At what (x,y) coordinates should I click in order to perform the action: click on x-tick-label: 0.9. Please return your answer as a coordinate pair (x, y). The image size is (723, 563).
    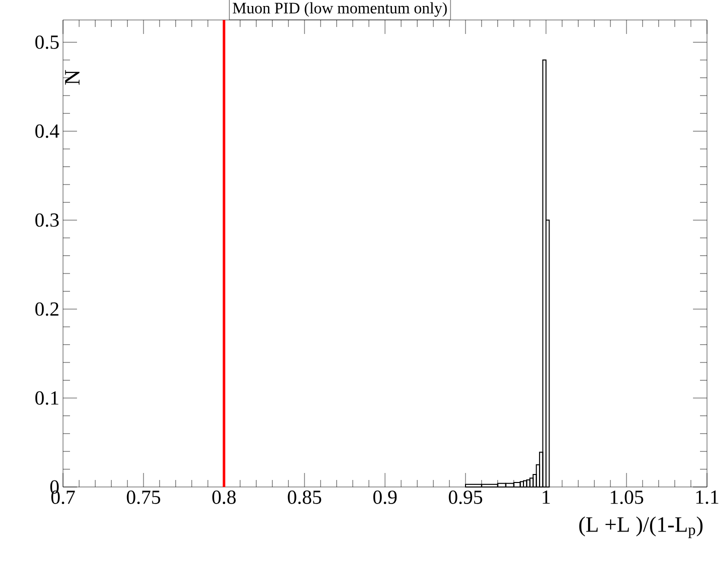
    Looking at the image, I should click on (385, 497).